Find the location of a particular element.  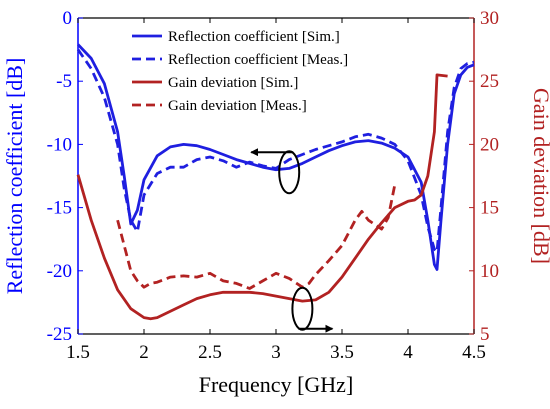

x-tick-label: 3.5 is located at coordinates (342, 352).